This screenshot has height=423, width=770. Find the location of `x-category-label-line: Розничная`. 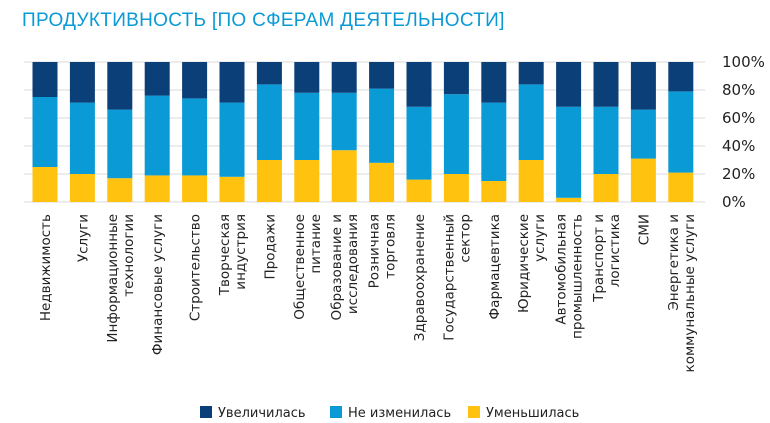

x-category-label-line: Розничная is located at coordinates (375, 251).